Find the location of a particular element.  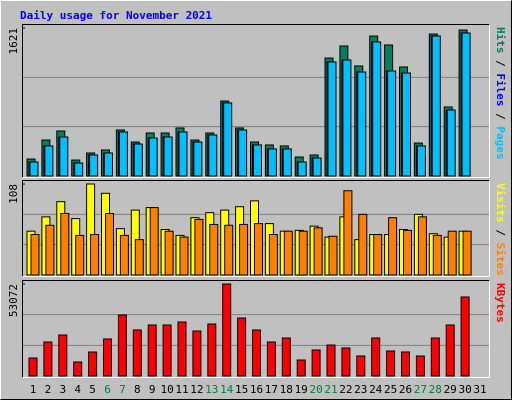

x-tick-label: 8 is located at coordinates (137, 389).